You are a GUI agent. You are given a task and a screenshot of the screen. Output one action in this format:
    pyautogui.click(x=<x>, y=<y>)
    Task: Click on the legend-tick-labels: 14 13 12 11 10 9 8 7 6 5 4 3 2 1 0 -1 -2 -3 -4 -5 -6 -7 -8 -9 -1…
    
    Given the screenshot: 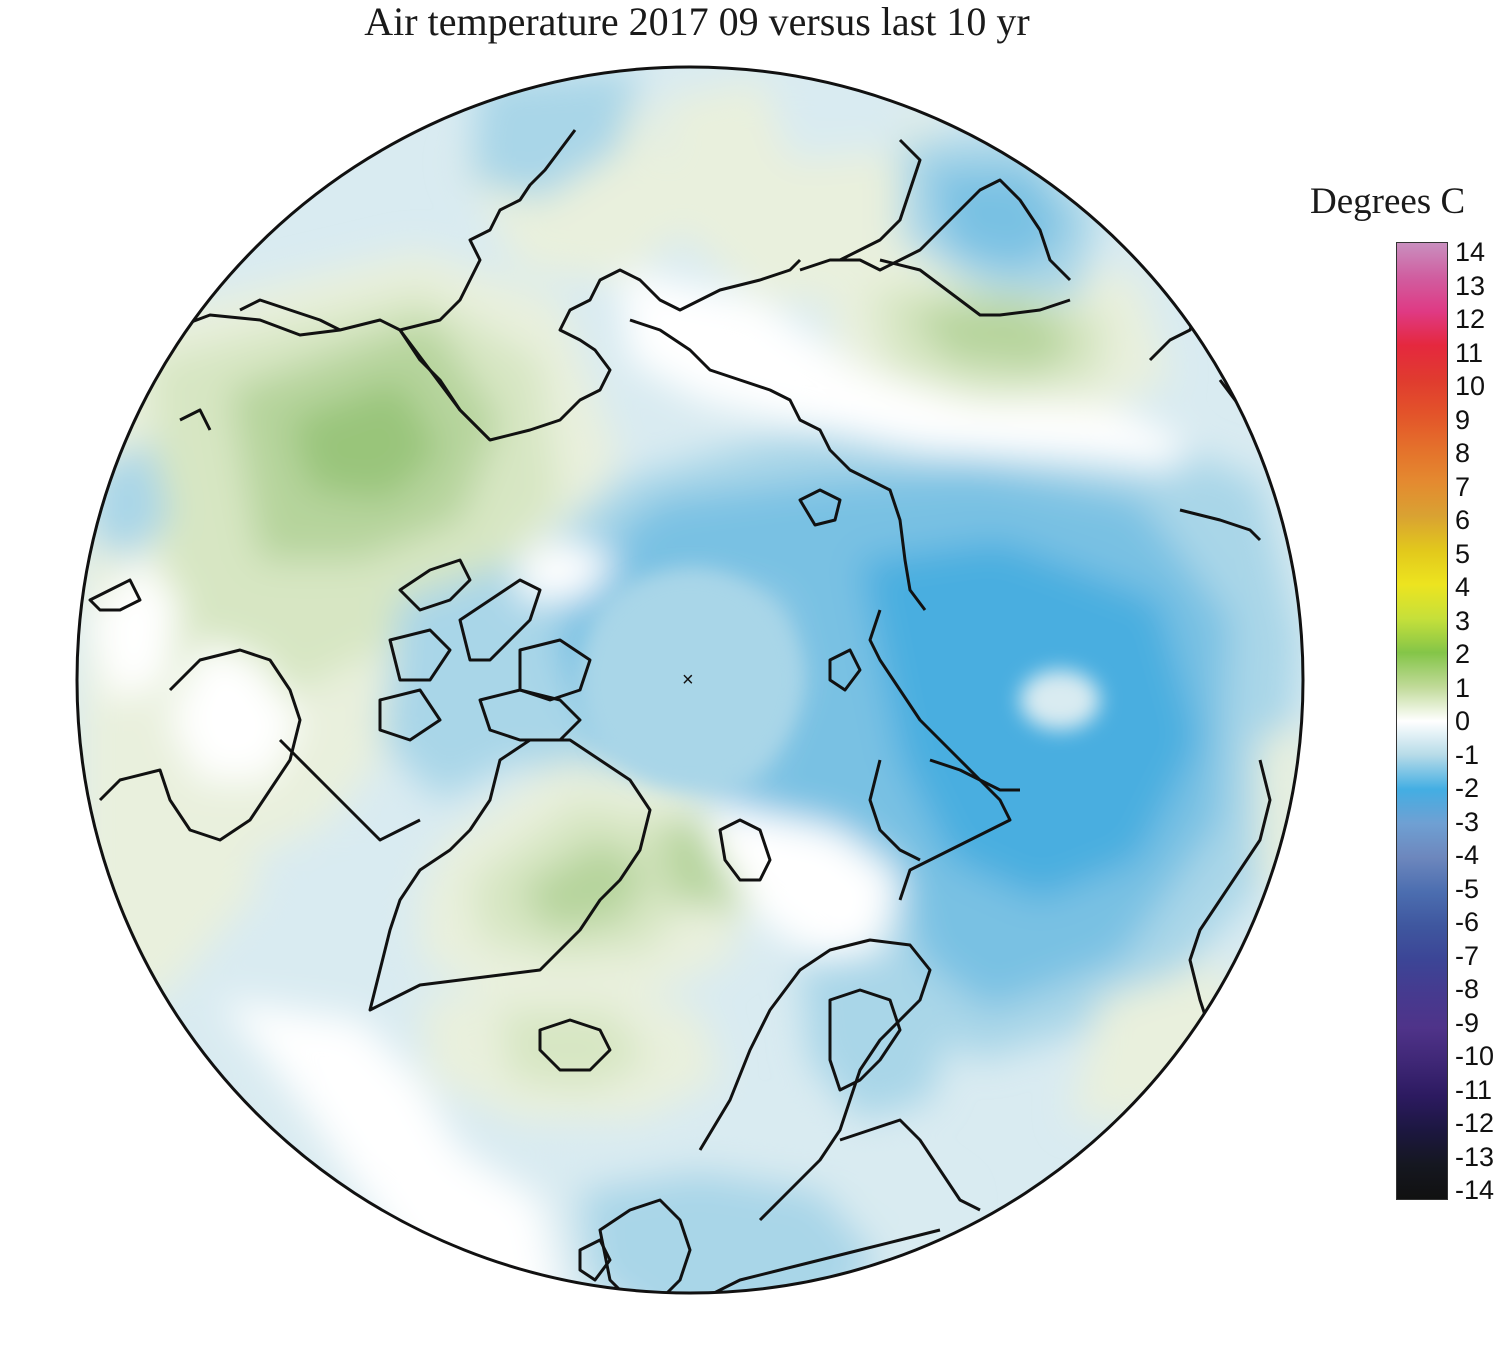 What is the action you would take?
    pyautogui.click(x=1477, y=682)
    